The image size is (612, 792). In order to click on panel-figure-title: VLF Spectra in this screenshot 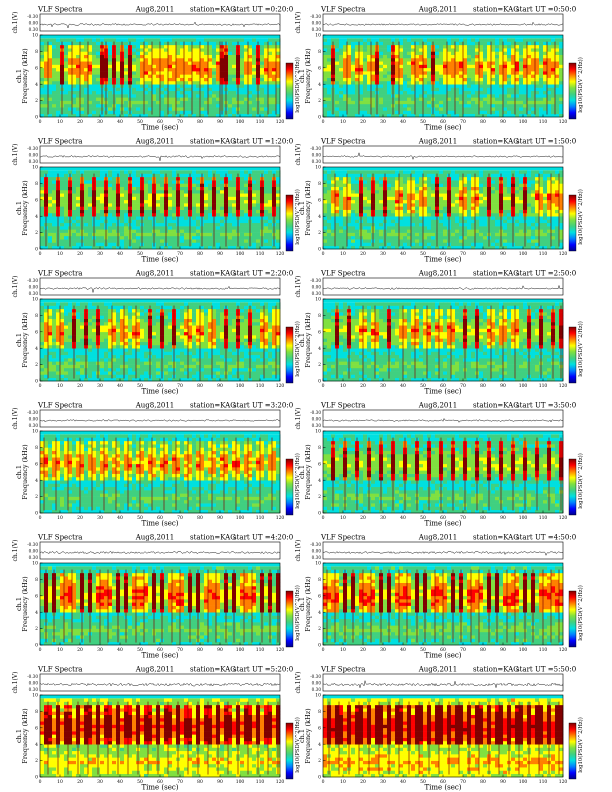, I will do `click(342, 670)`.